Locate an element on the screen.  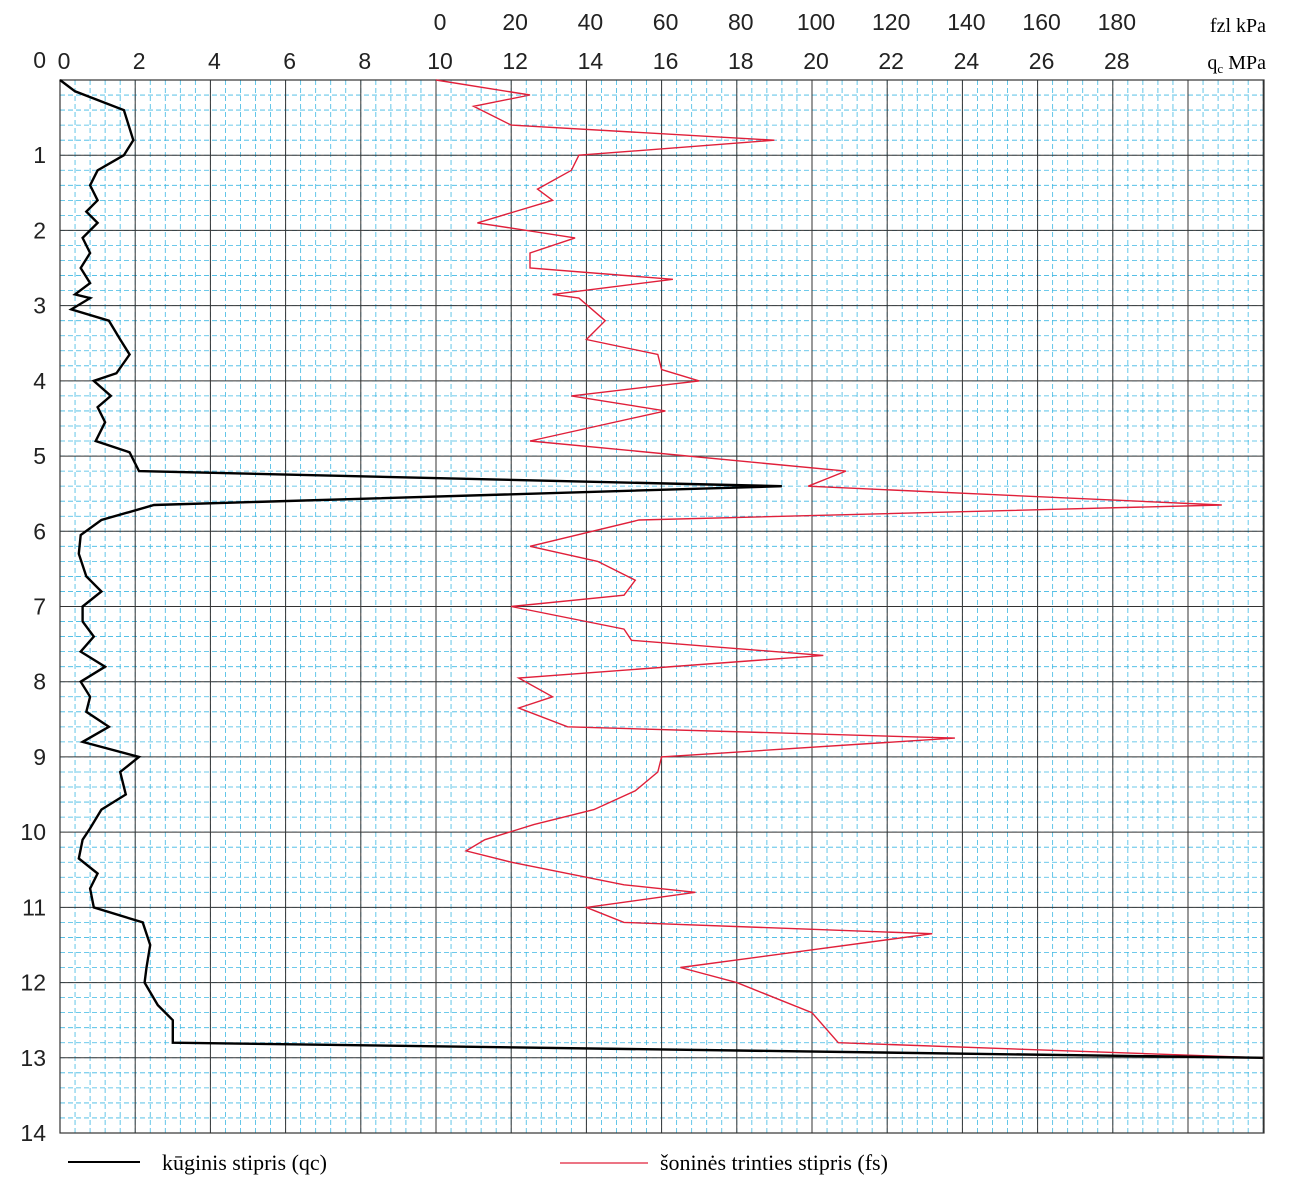
qc-tick-label: 20 is located at coordinates (816, 61).